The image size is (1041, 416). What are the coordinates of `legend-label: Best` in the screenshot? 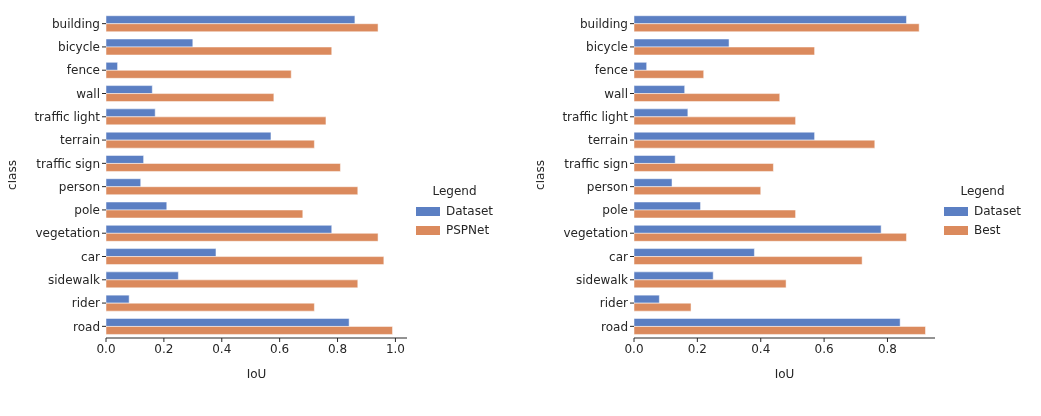 It's located at (987, 230).